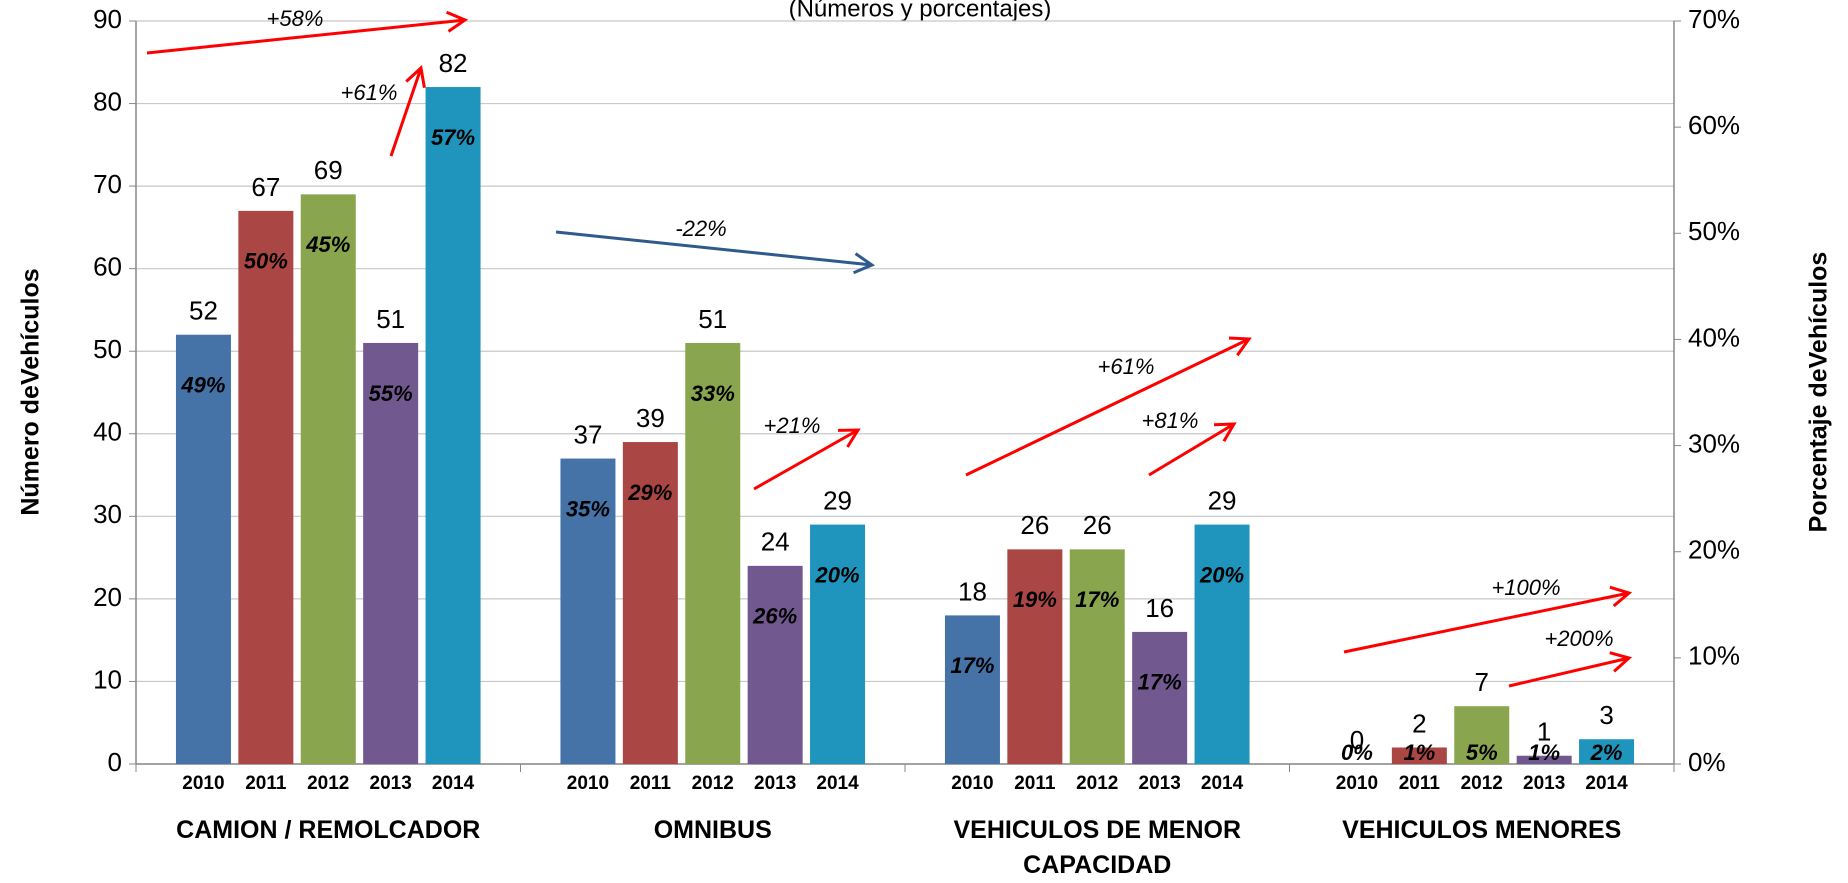 This screenshot has height=883, width=1848. I want to click on category-label: CAMION / REMOLCADOR, so click(328, 830).